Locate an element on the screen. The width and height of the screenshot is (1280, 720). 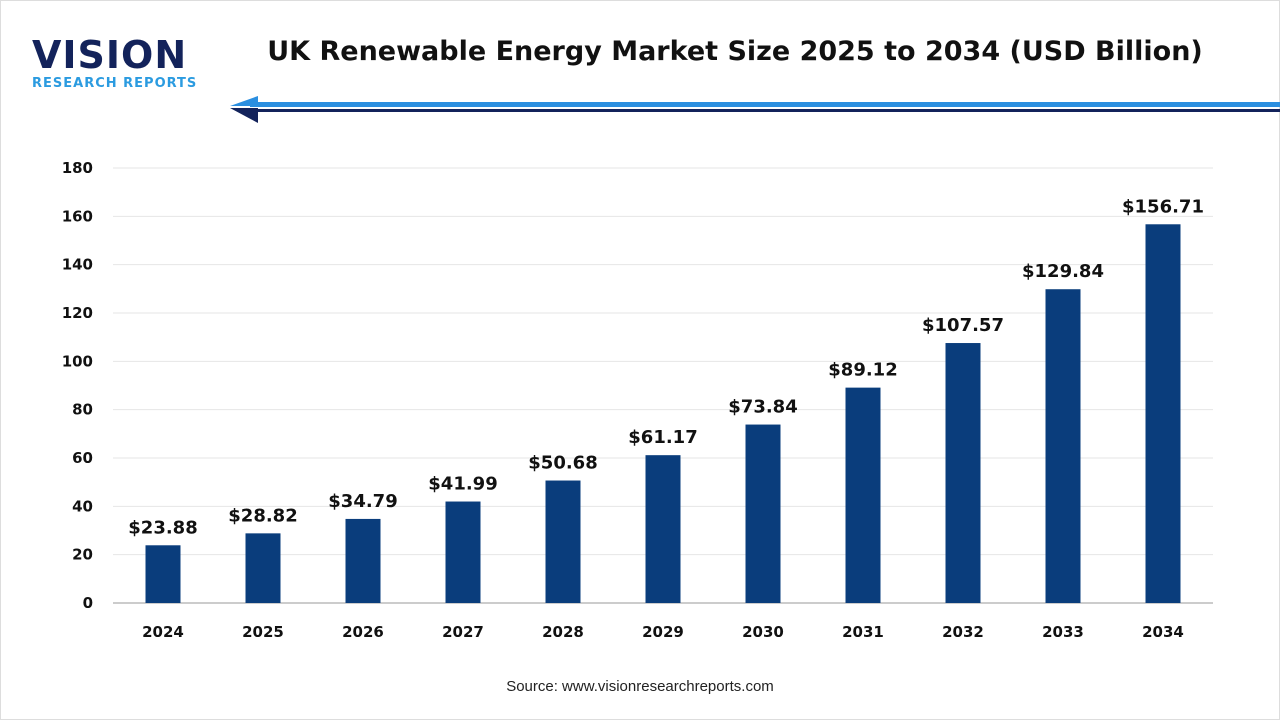
y-tick-label: 160 is located at coordinates (77, 216).